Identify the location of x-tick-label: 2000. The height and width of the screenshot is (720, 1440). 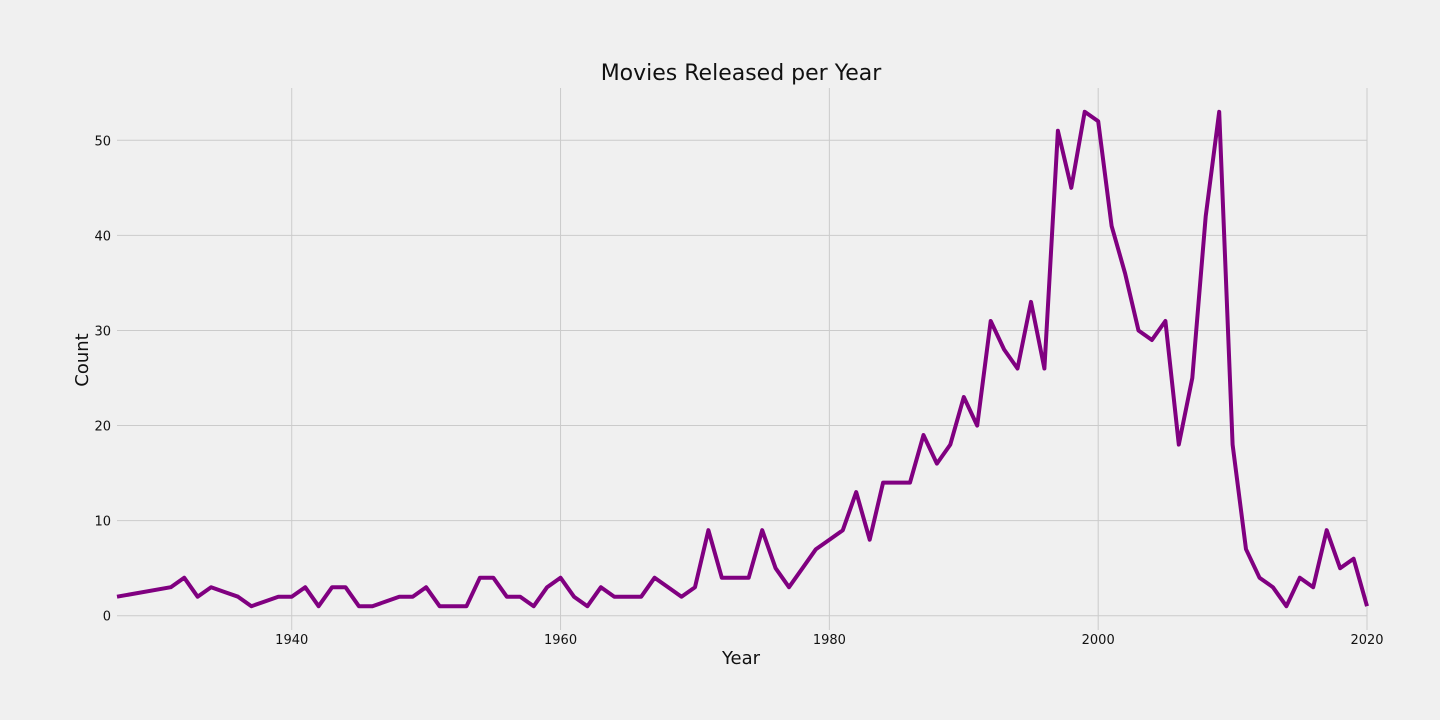
(1098, 640).